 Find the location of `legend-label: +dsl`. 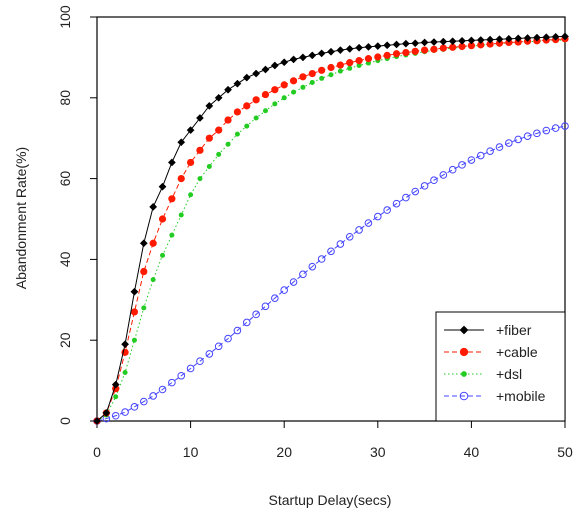

legend-label: +dsl is located at coordinates (509, 374).